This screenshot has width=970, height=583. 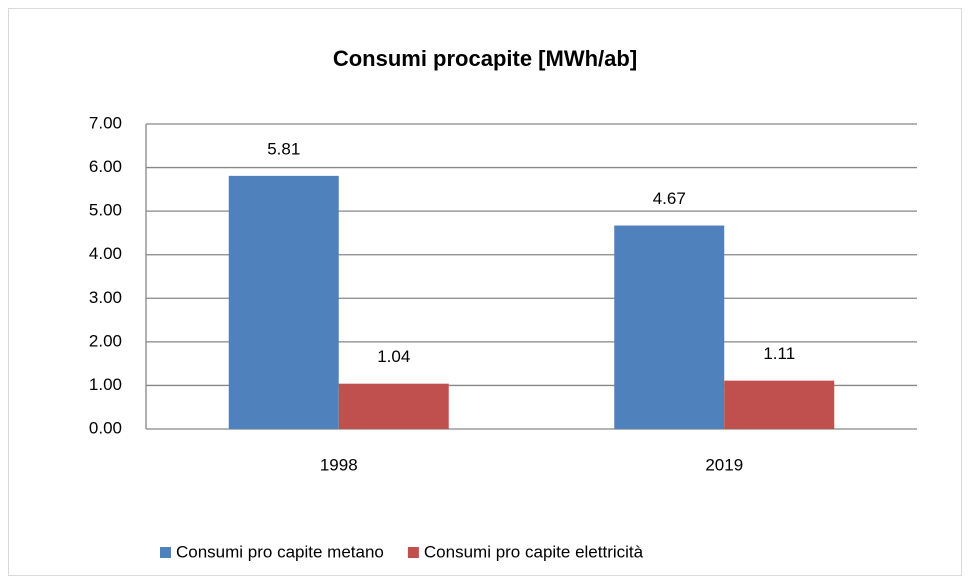 What do you see at coordinates (105, 427) in the screenshot?
I see `y-tick-label: 0.00` at bounding box center [105, 427].